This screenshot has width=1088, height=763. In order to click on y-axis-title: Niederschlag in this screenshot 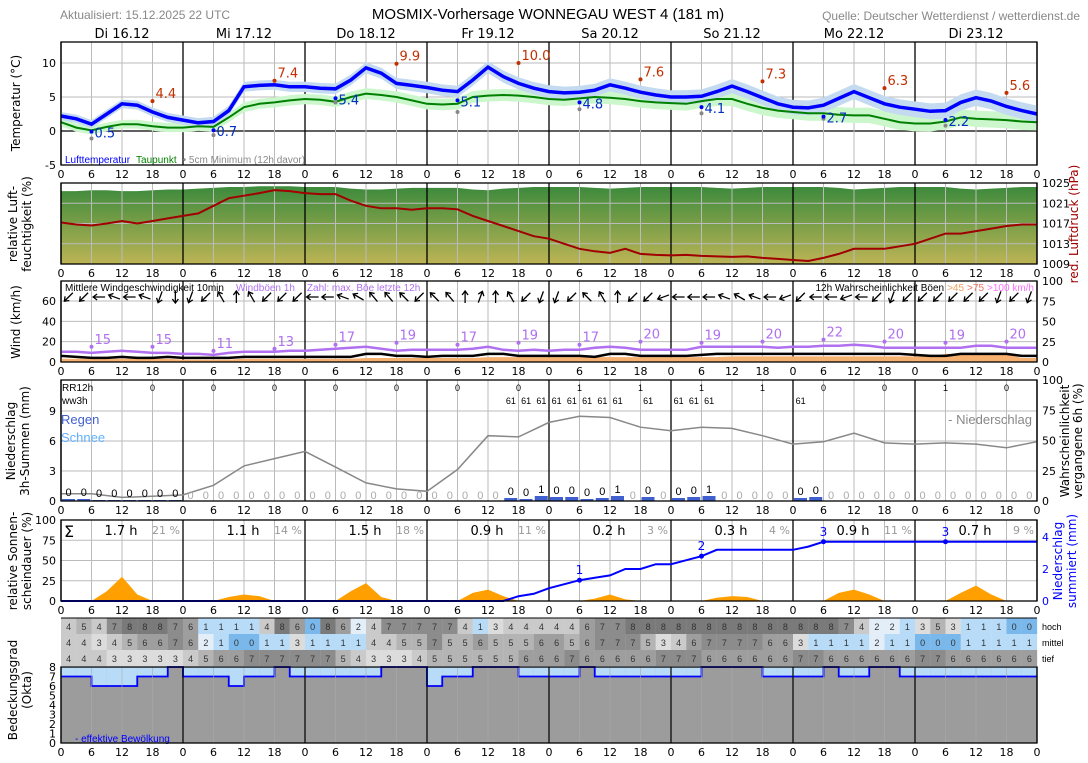, I will do `click(11, 441)`.